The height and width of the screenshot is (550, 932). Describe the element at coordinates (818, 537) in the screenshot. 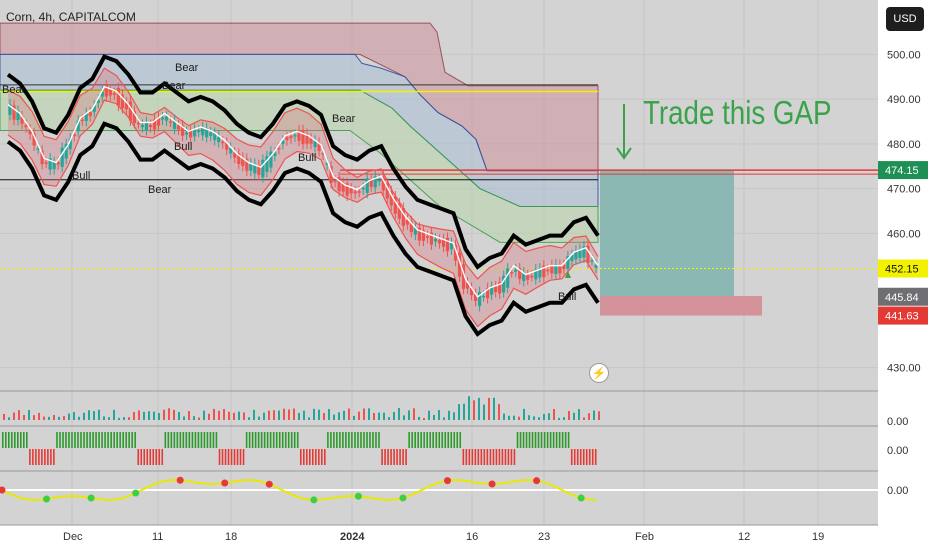

I see `time-axis-tick: 19` at that location.